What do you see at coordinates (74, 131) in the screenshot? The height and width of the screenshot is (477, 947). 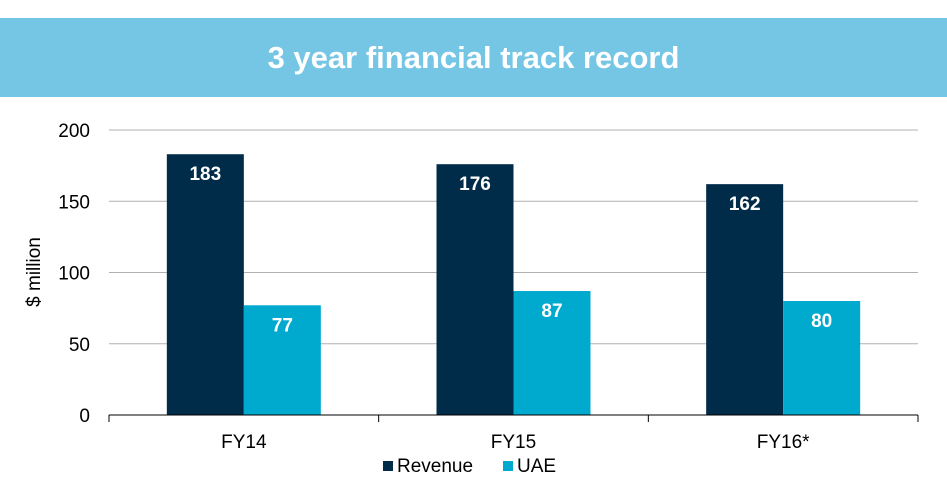 I see `y-tick-label: 200` at bounding box center [74, 131].